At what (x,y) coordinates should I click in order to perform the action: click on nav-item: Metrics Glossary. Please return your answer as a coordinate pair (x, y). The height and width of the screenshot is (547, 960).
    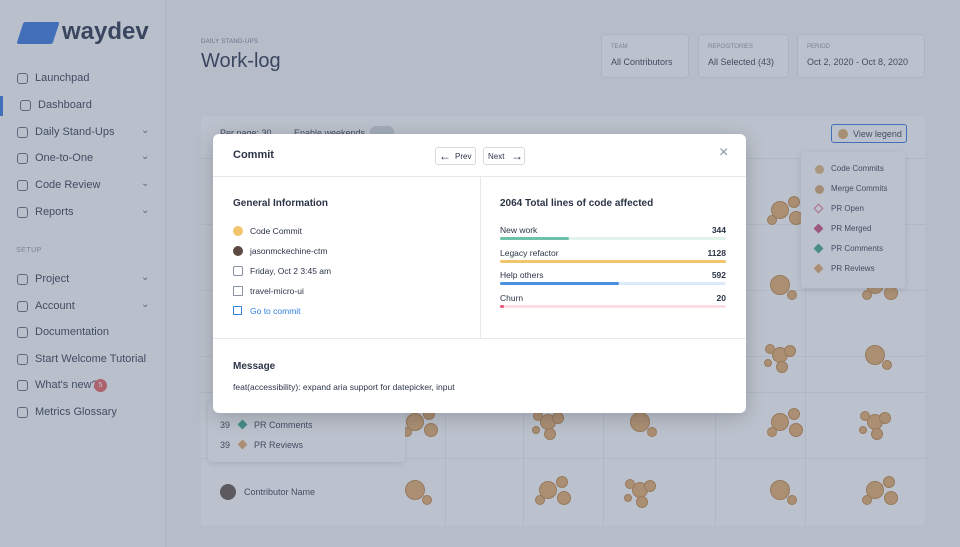
    Looking at the image, I should click on (83, 413).